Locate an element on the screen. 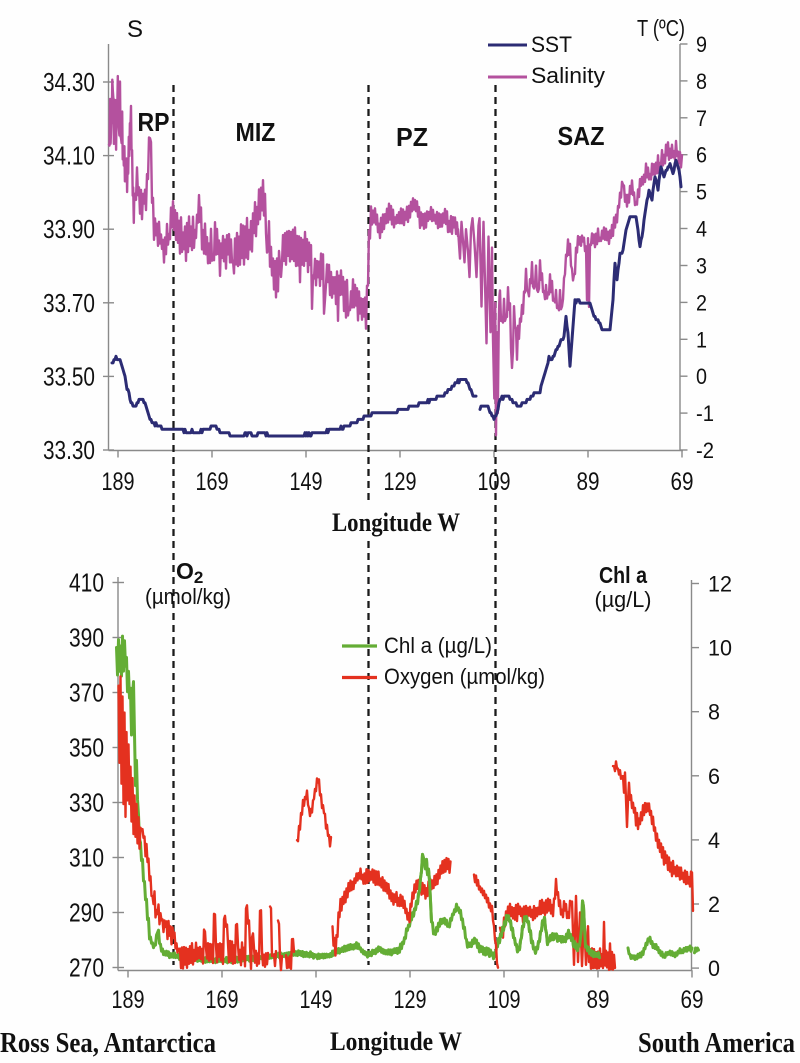 The width and height of the screenshot is (800, 1063). svg-text: 34.30 is located at coordinates (69, 82).